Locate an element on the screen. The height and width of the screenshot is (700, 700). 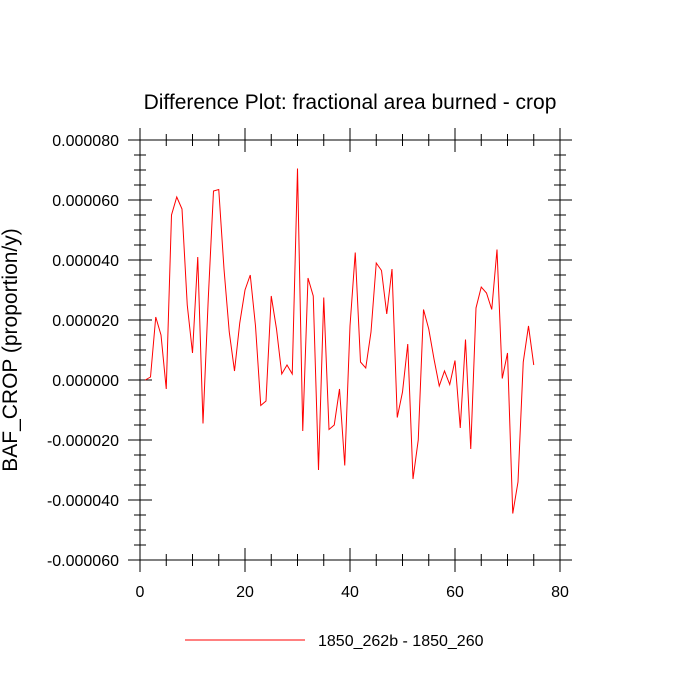
y-tick-label: 0.000040 is located at coordinates (85, 261).